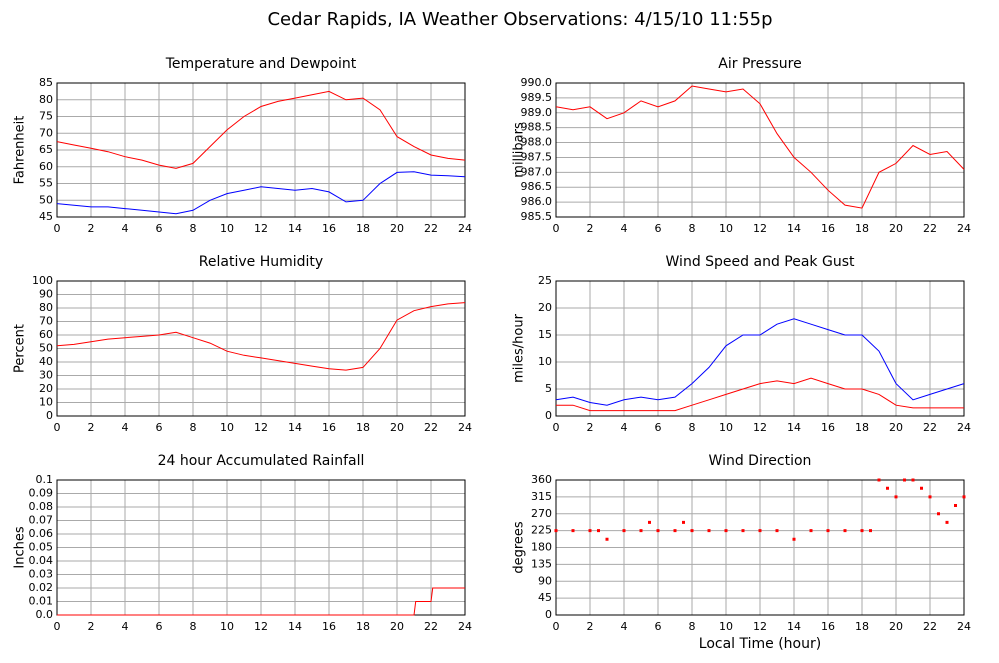 Image resolution: width=999 pixels, height=663 pixels. Describe the element at coordinates (537, 112) in the screenshot. I see `y-tick-label: 989.0` at that location.